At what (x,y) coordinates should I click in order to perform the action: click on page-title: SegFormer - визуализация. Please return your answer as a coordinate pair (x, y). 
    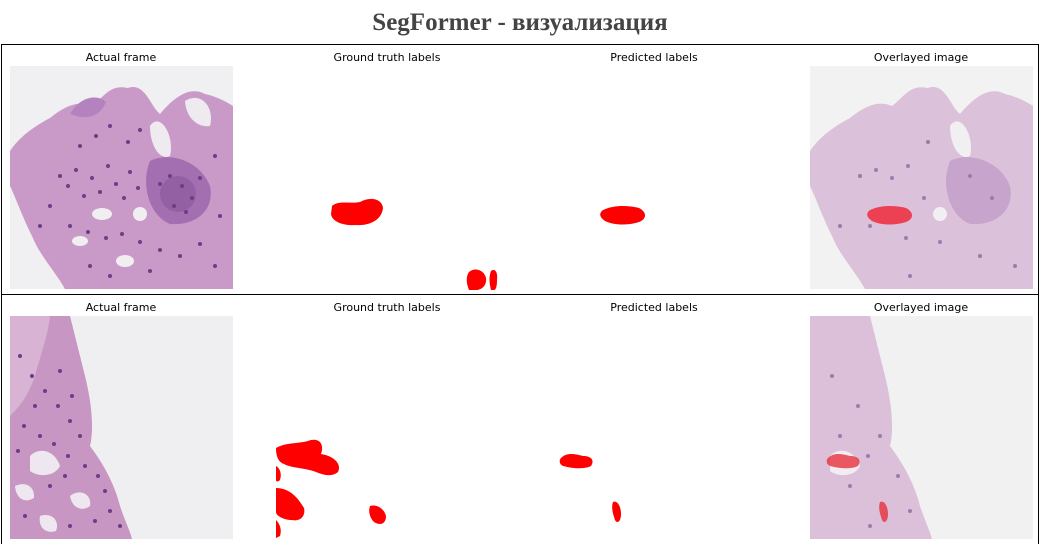
    Looking at the image, I should click on (520, 22).